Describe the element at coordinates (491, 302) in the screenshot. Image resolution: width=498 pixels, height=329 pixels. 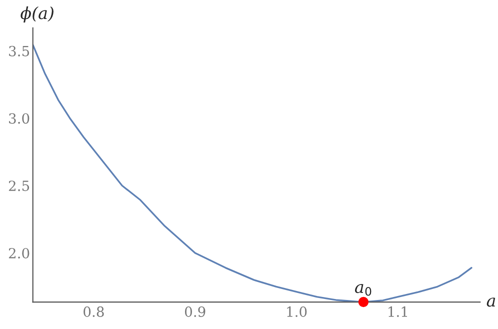
I see `x-axis-title: a` at that location.